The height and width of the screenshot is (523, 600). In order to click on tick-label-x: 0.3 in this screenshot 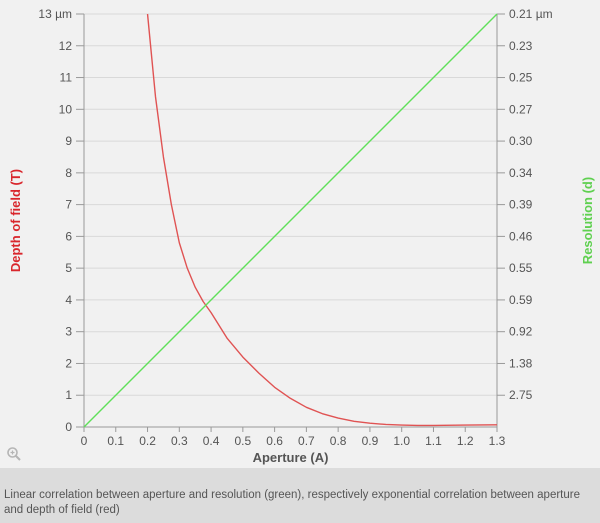, I will do `click(179, 441)`.